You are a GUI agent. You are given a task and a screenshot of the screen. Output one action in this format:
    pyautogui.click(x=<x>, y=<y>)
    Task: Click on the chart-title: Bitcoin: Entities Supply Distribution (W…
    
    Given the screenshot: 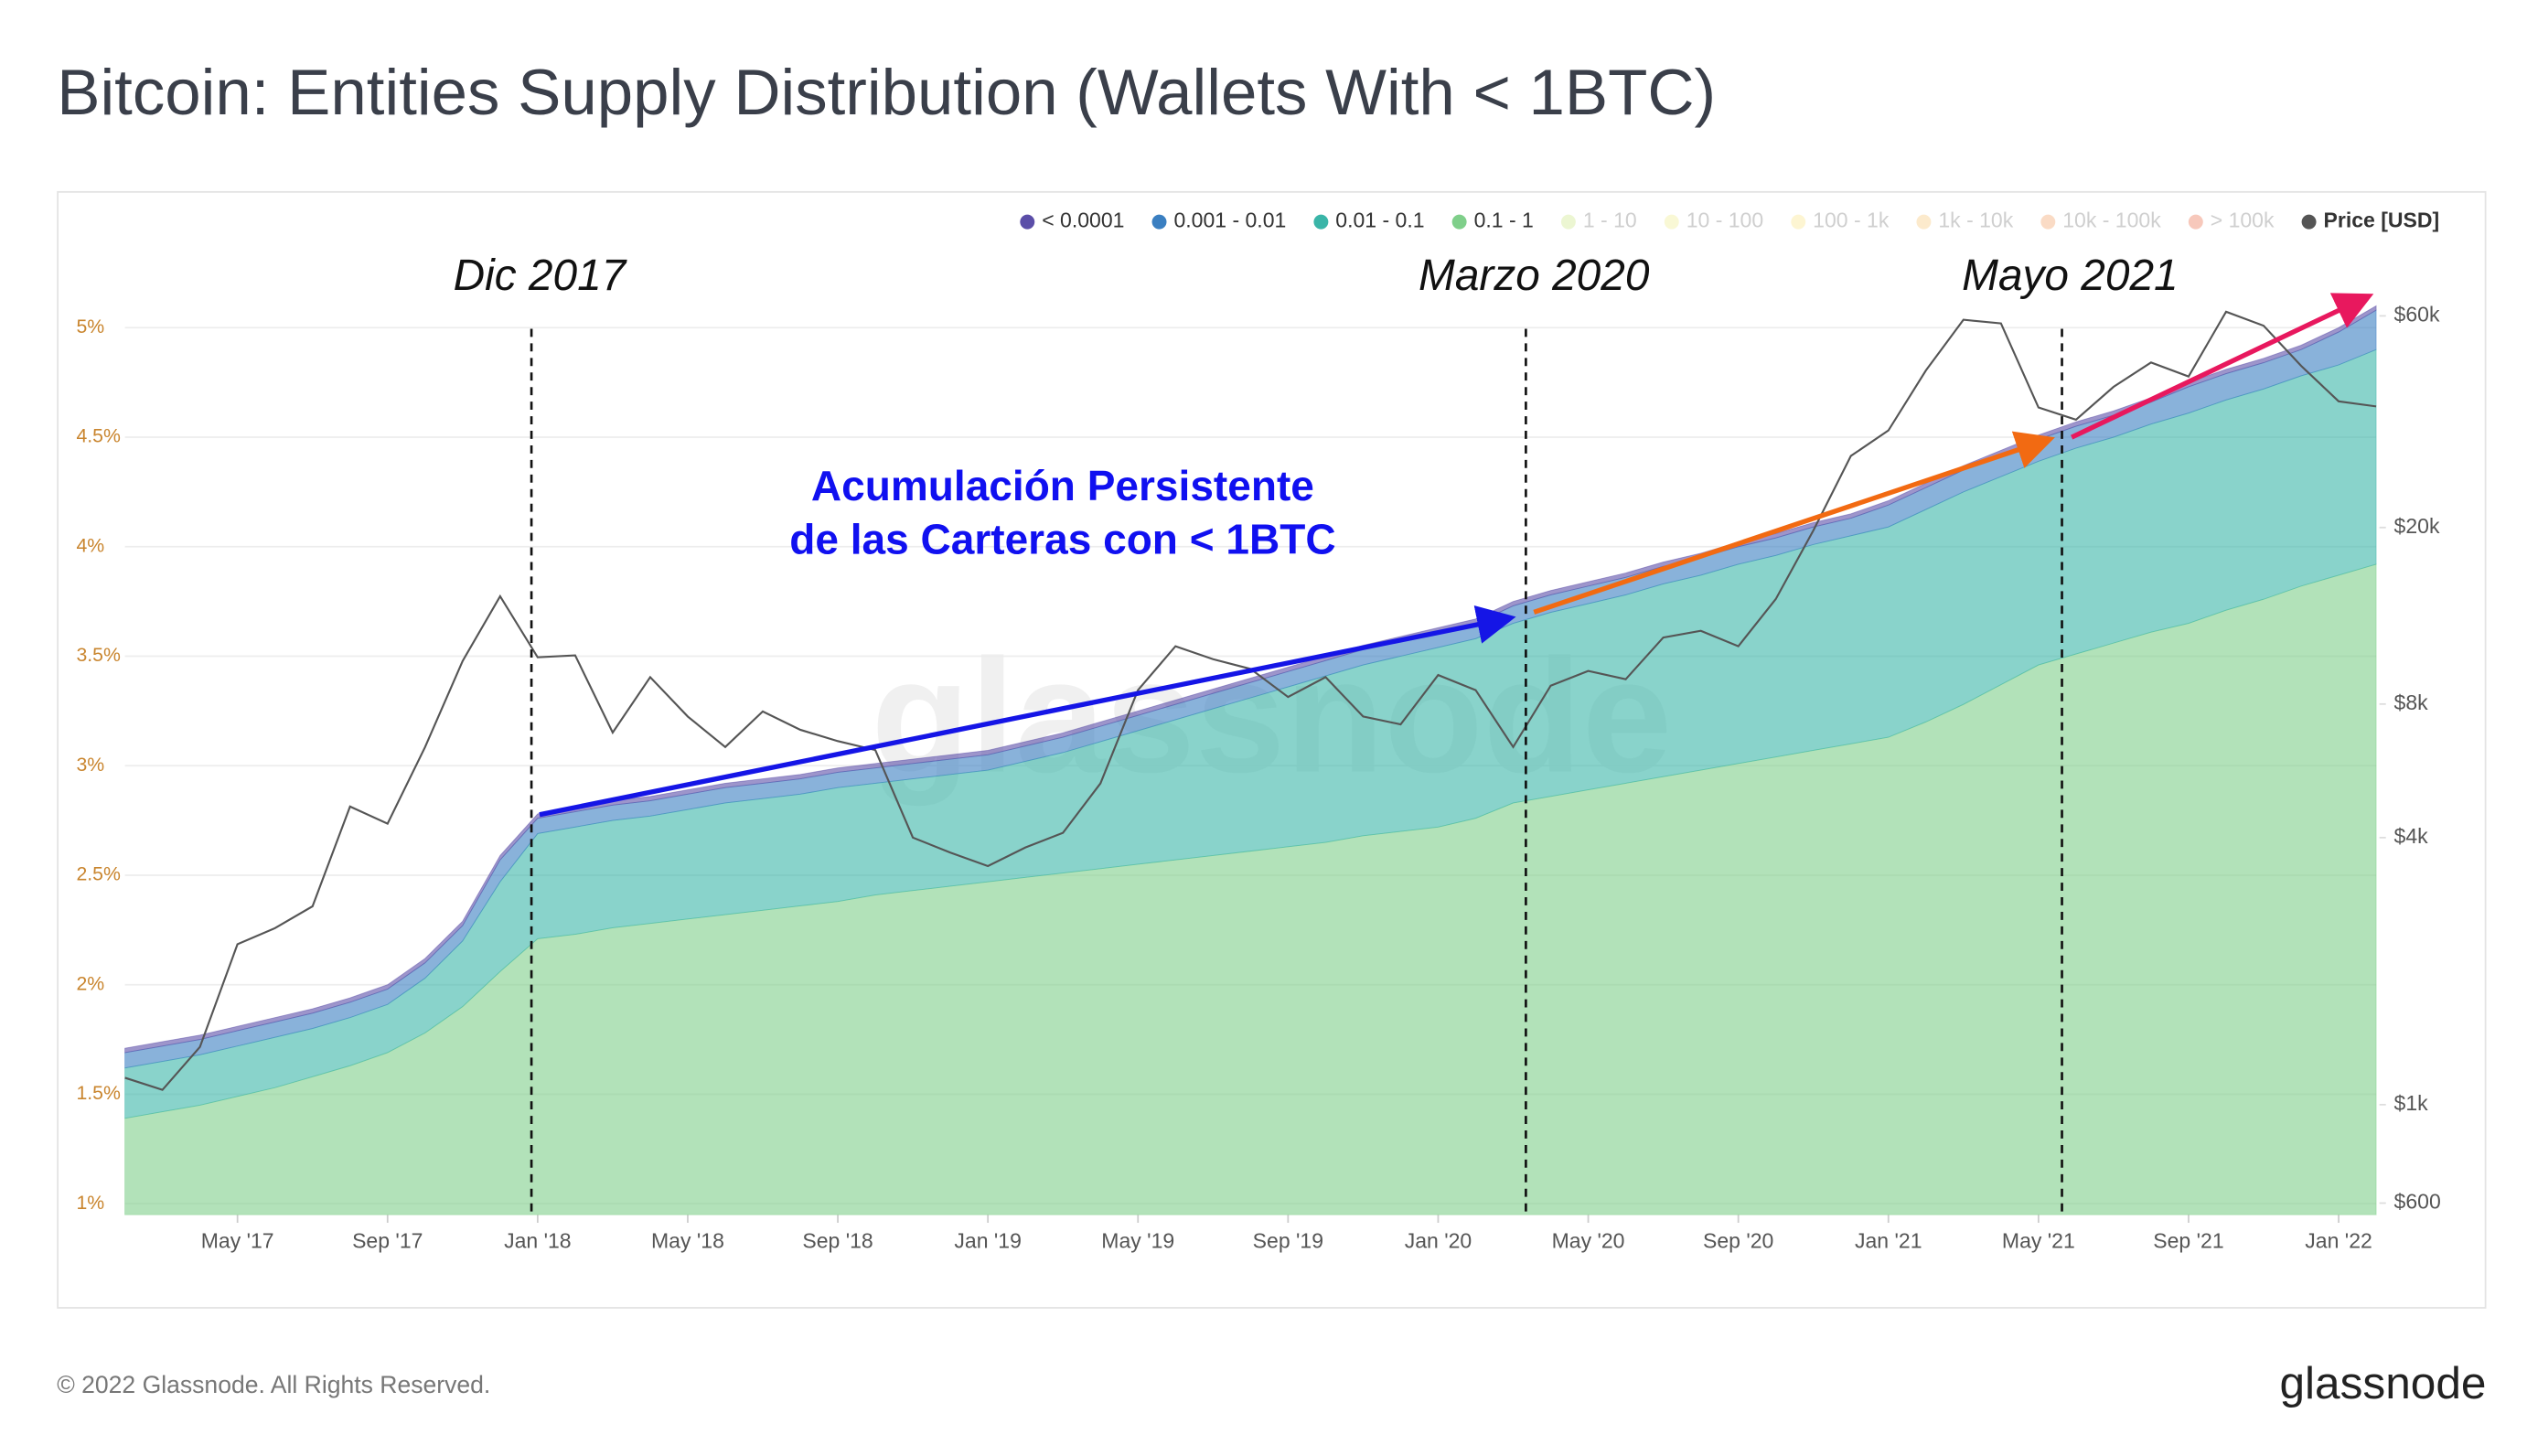 What is the action you would take?
    pyautogui.click(x=886, y=93)
    